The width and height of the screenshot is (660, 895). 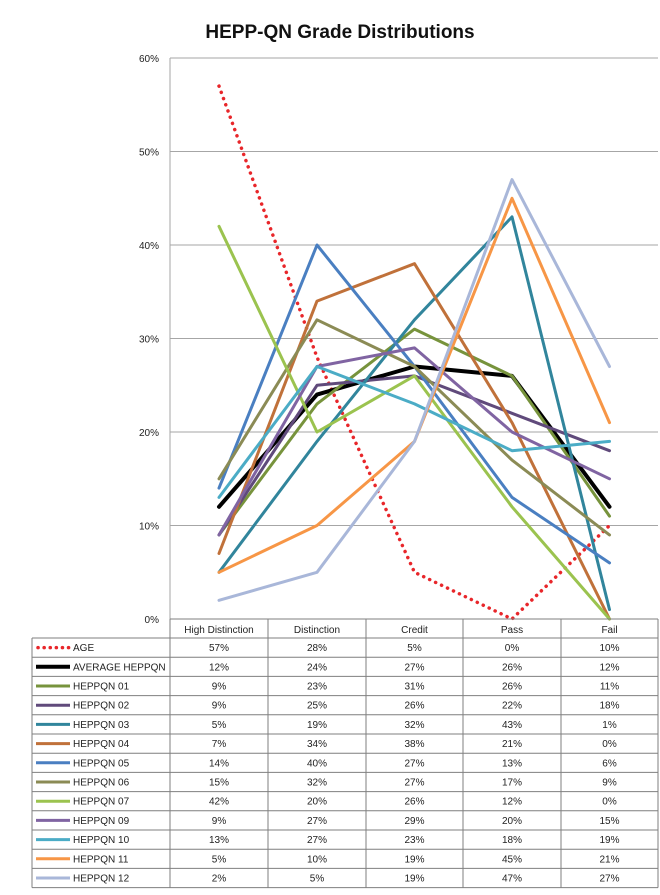 What do you see at coordinates (101, 802) in the screenshot?
I see `legend-series-name: HEPPQN 07` at bounding box center [101, 802].